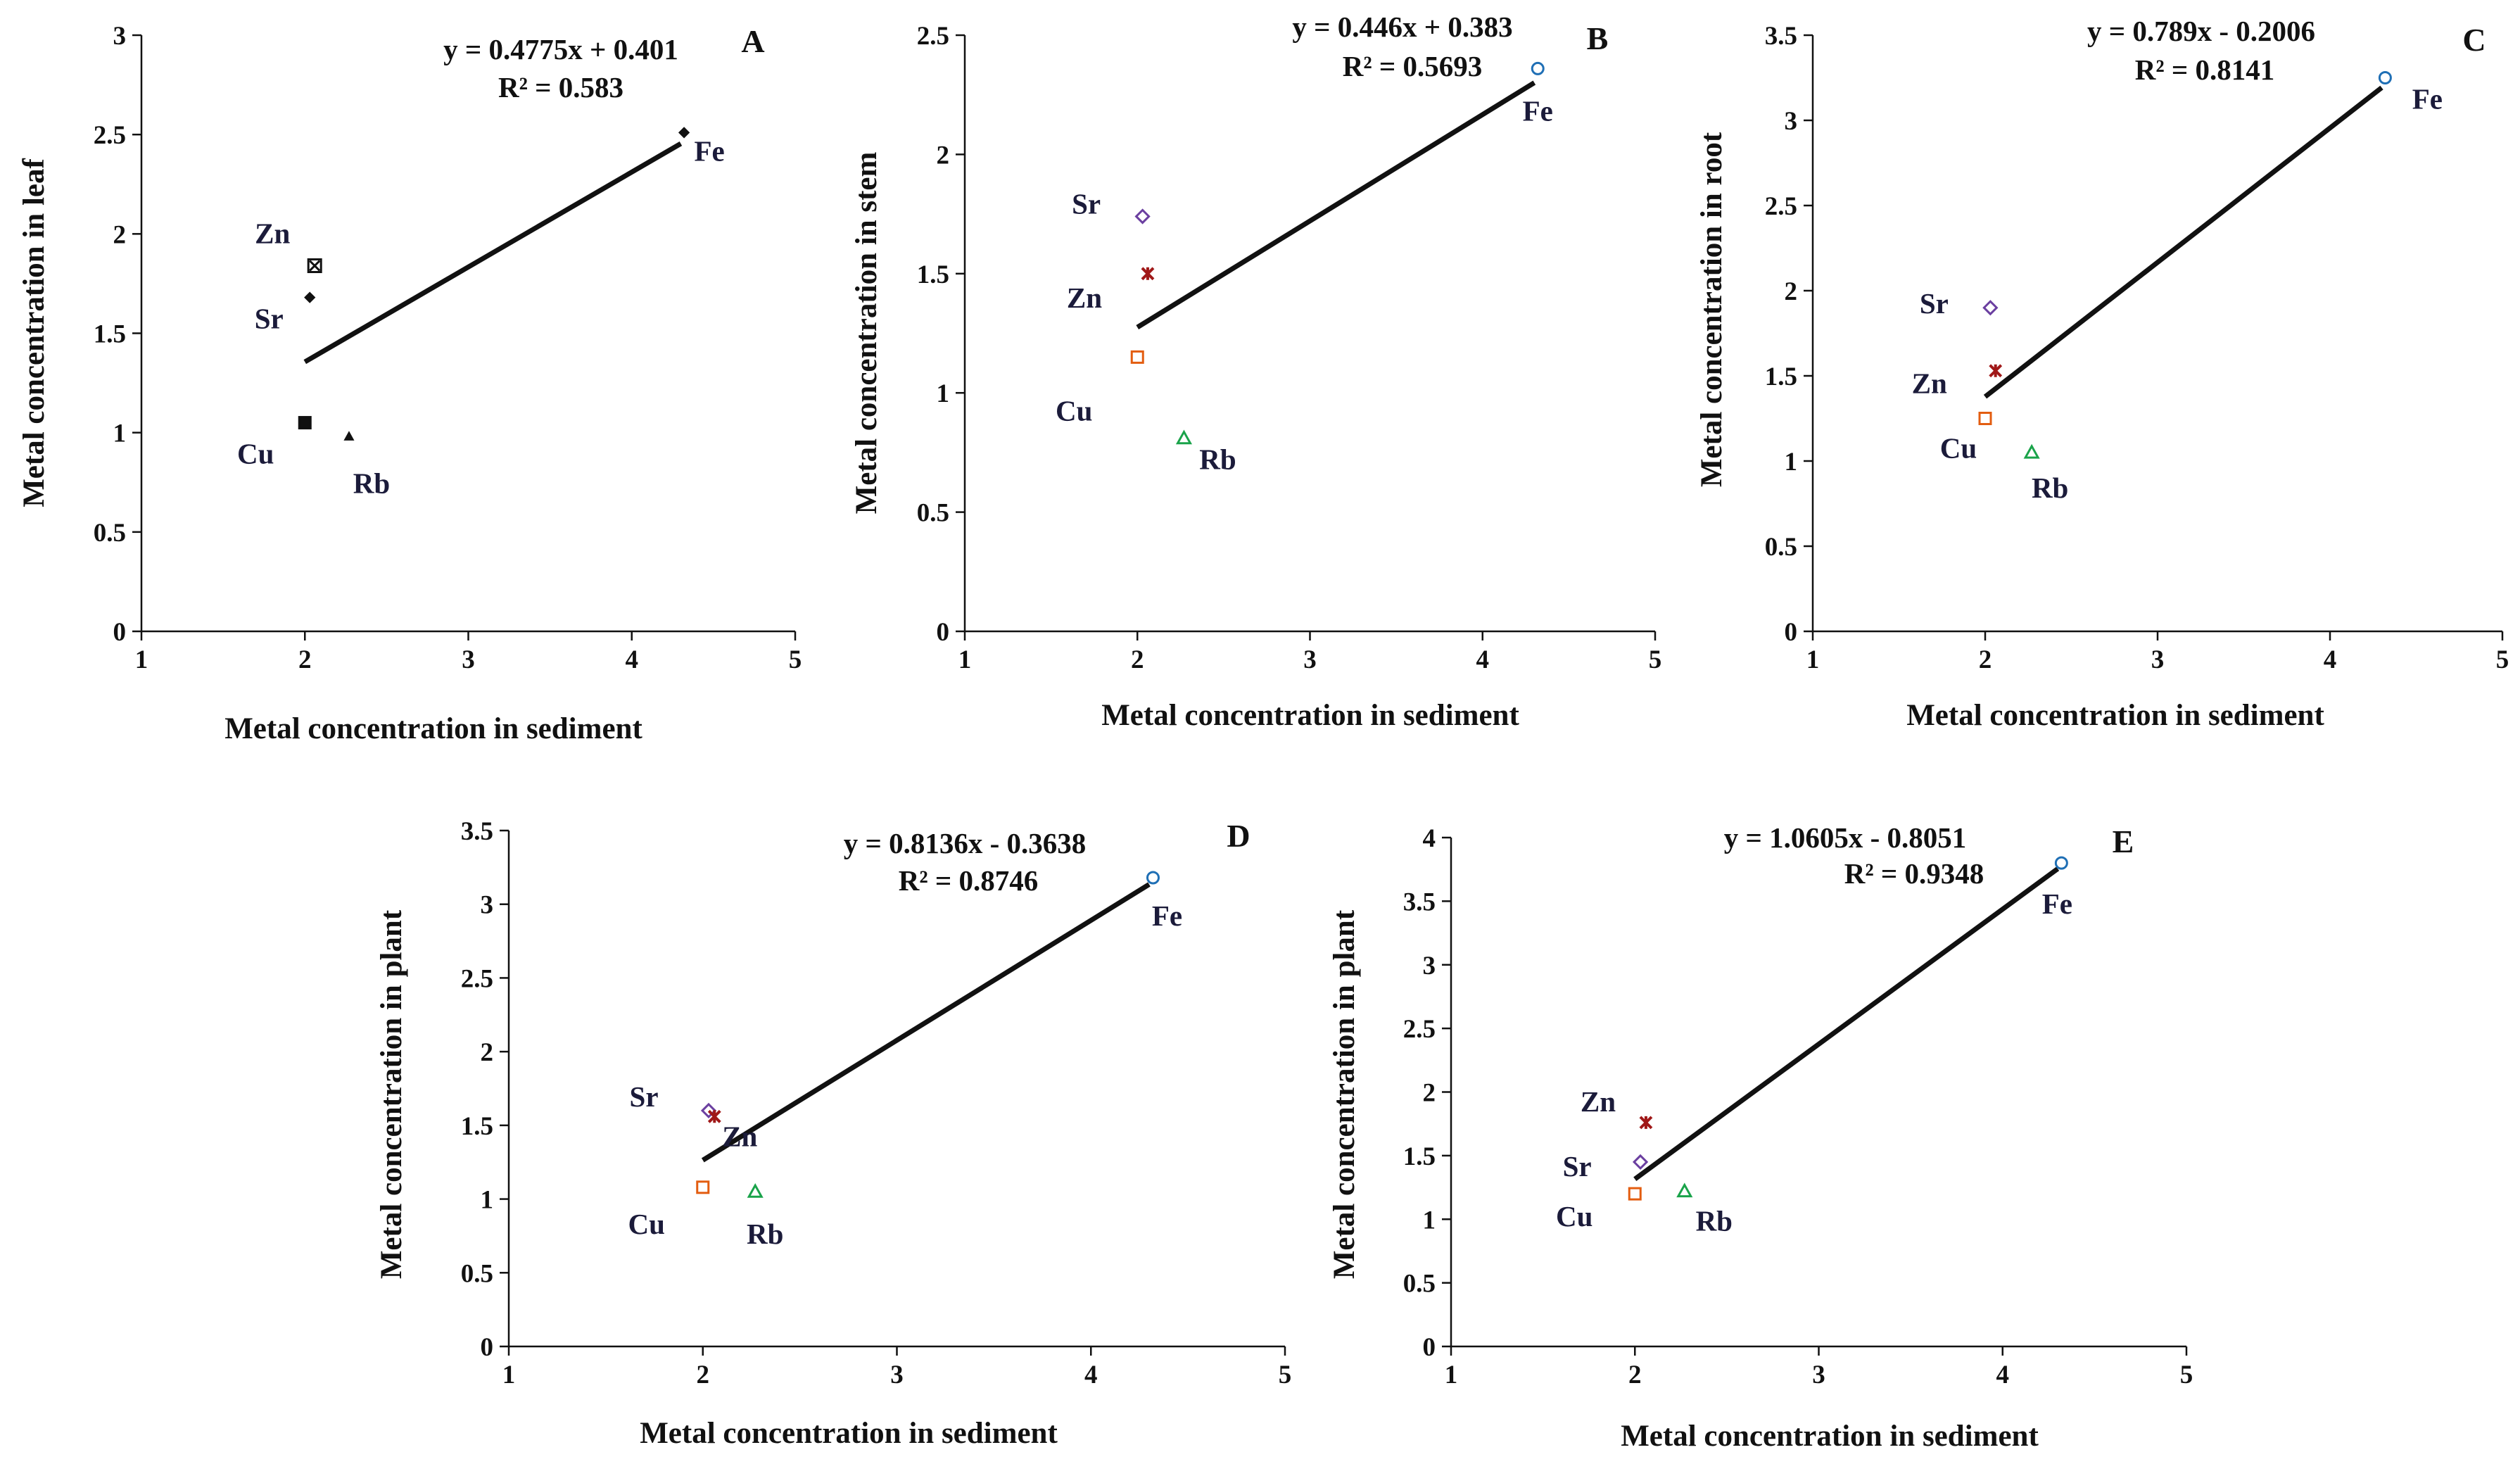  Describe the element at coordinates (1985, 418) in the screenshot. I see `panel-c-point-cu` at that location.